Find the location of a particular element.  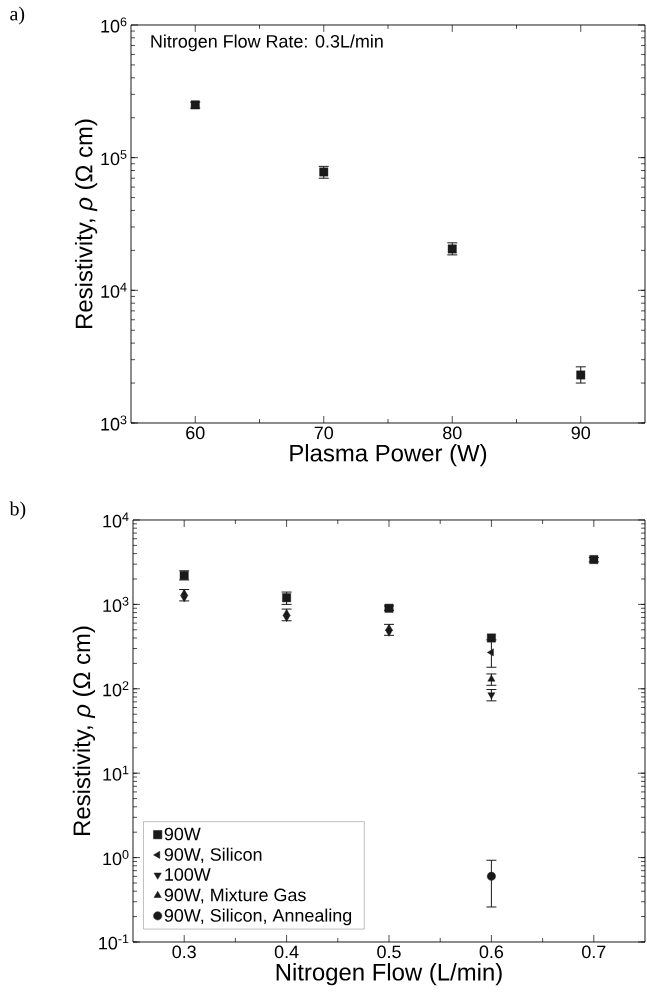

chart-title: a) is located at coordinates (17, 15).